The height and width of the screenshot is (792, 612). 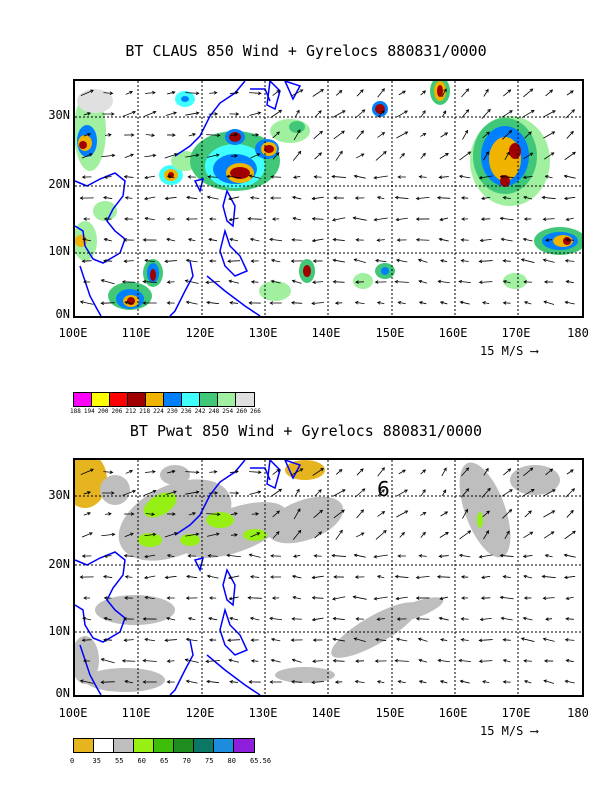 What do you see at coordinates (509, 731) in the screenshot?
I see `panel2-scale-label: 15 M/S ⟶` at bounding box center [509, 731].